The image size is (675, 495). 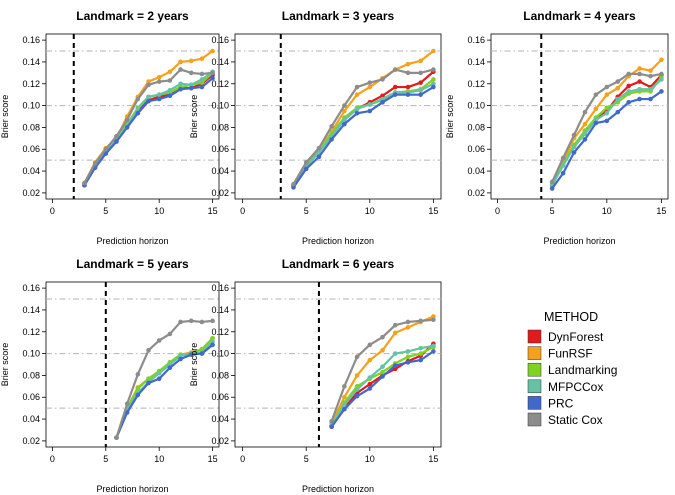 I want to click on legend-label: Static Cox, so click(x=575, y=420).